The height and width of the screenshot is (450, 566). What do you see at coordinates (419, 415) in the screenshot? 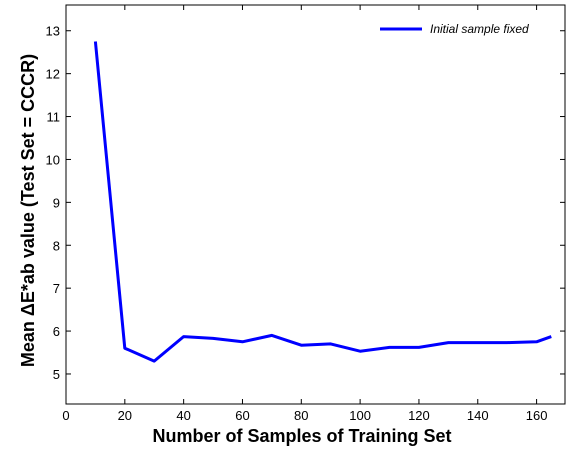
I see `x-tick-label: 120` at bounding box center [419, 415].